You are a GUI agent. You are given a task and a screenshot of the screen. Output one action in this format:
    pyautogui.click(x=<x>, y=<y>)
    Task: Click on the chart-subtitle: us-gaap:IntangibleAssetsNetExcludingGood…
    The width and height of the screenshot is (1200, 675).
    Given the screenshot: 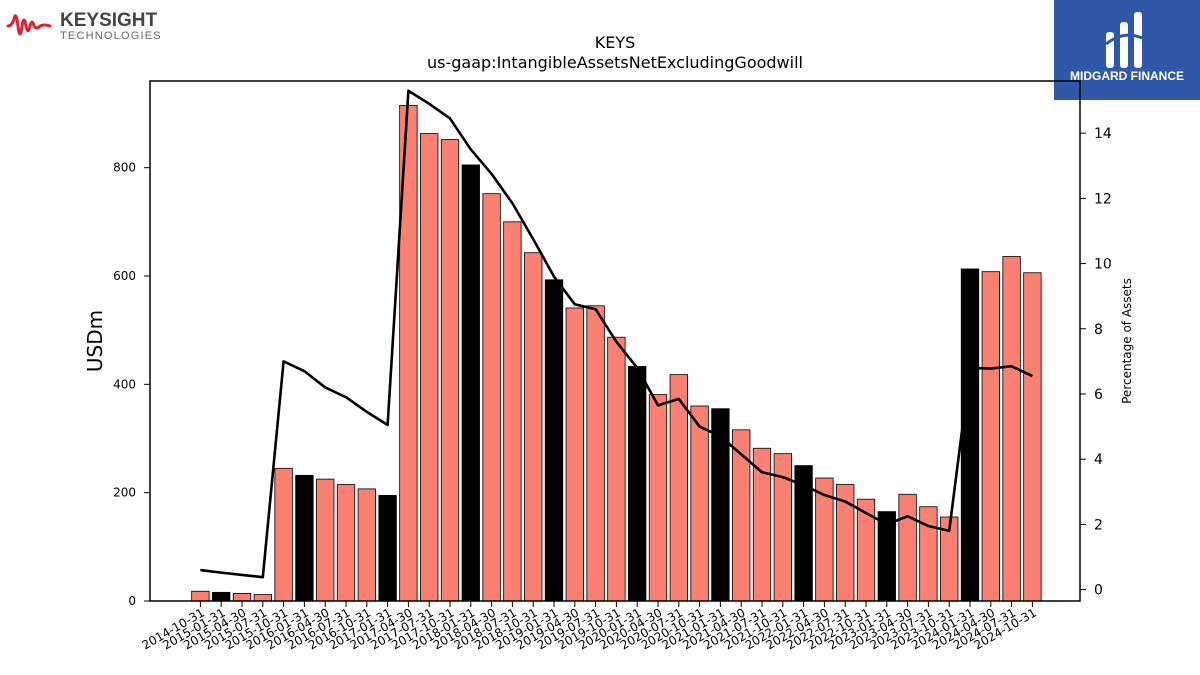 What is the action you would take?
    pyautogui.click(x=615, y=62)
    